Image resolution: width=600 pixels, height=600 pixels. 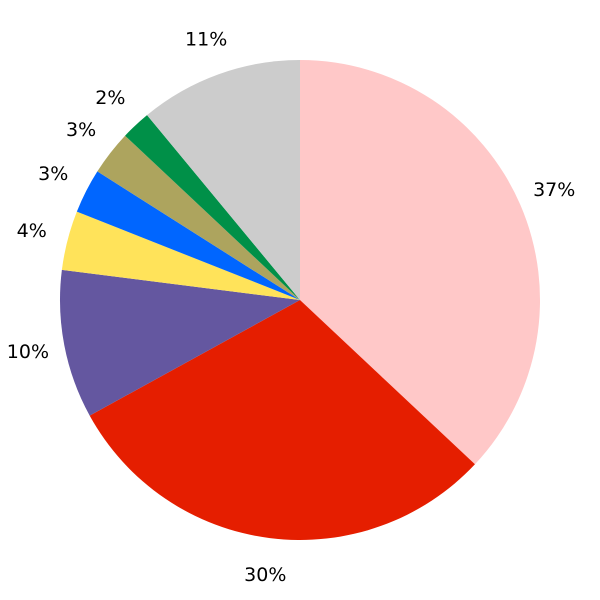 What do you see at coordinates (28, 352) in the screenshot?
I see `slice-label: 10%` at bounding box center [28, 352].